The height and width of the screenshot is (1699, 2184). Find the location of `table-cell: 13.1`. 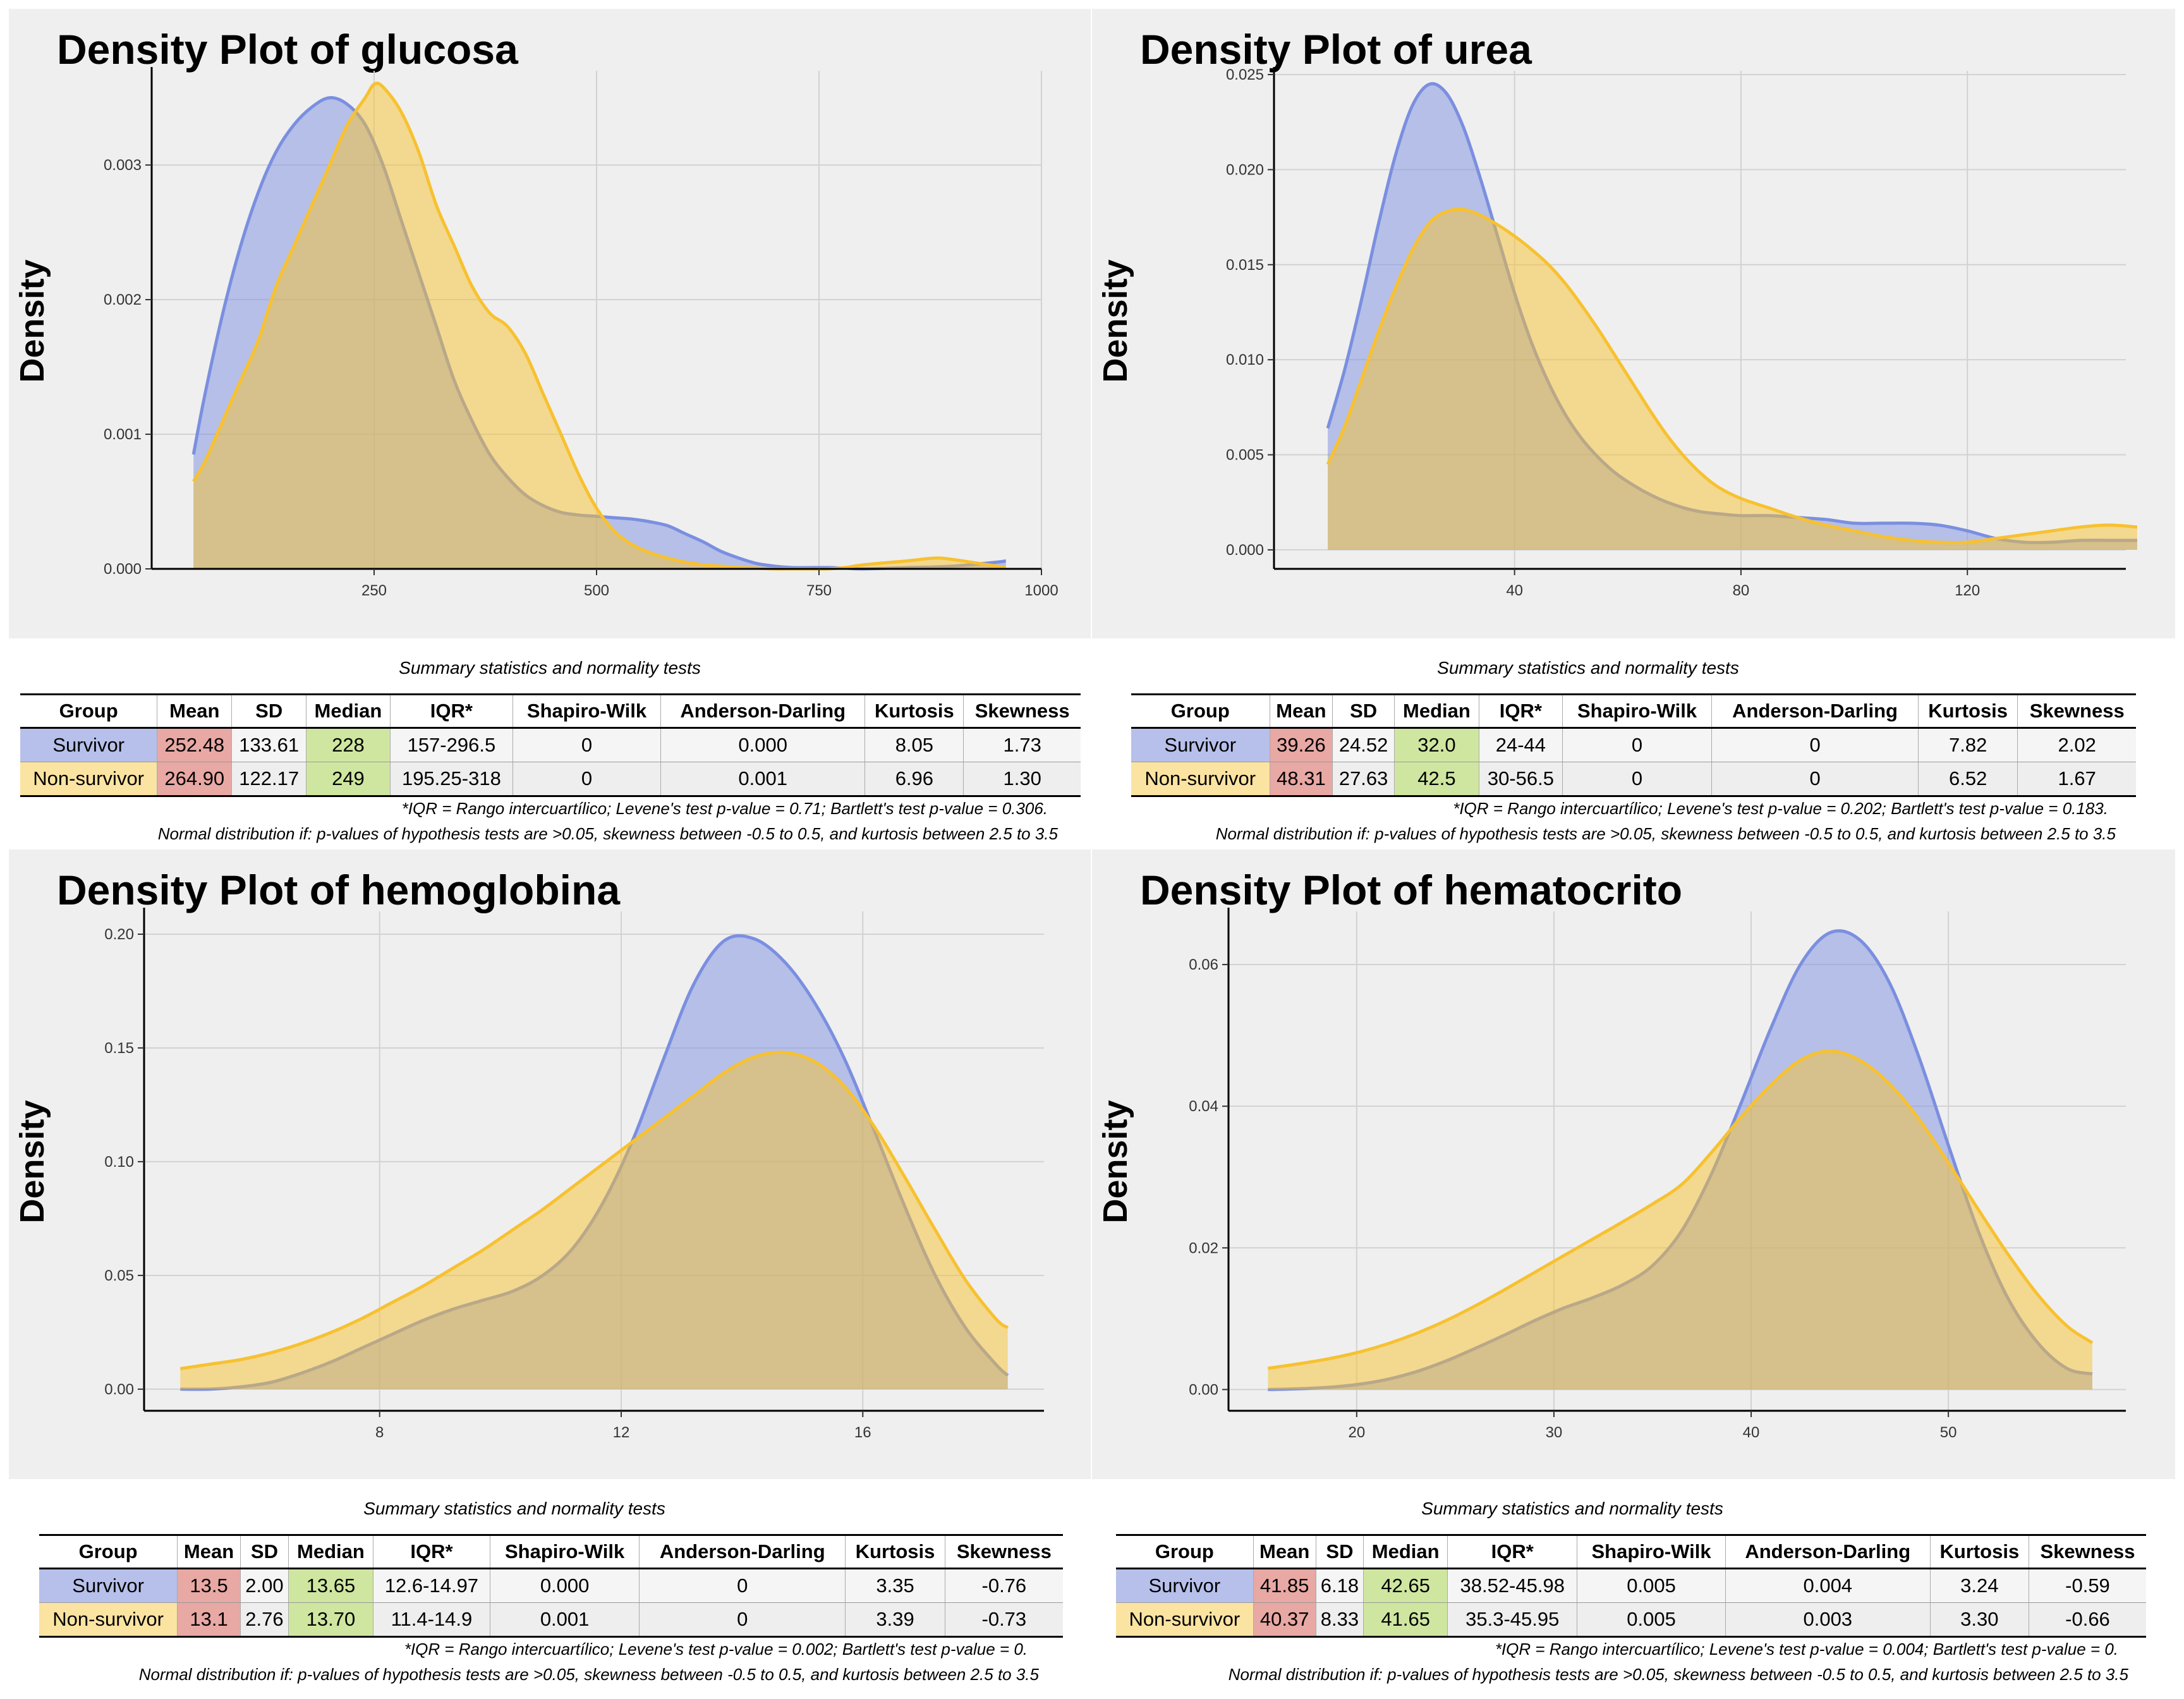

table-cell: 13.1 is located at coordinates (209, 1620).